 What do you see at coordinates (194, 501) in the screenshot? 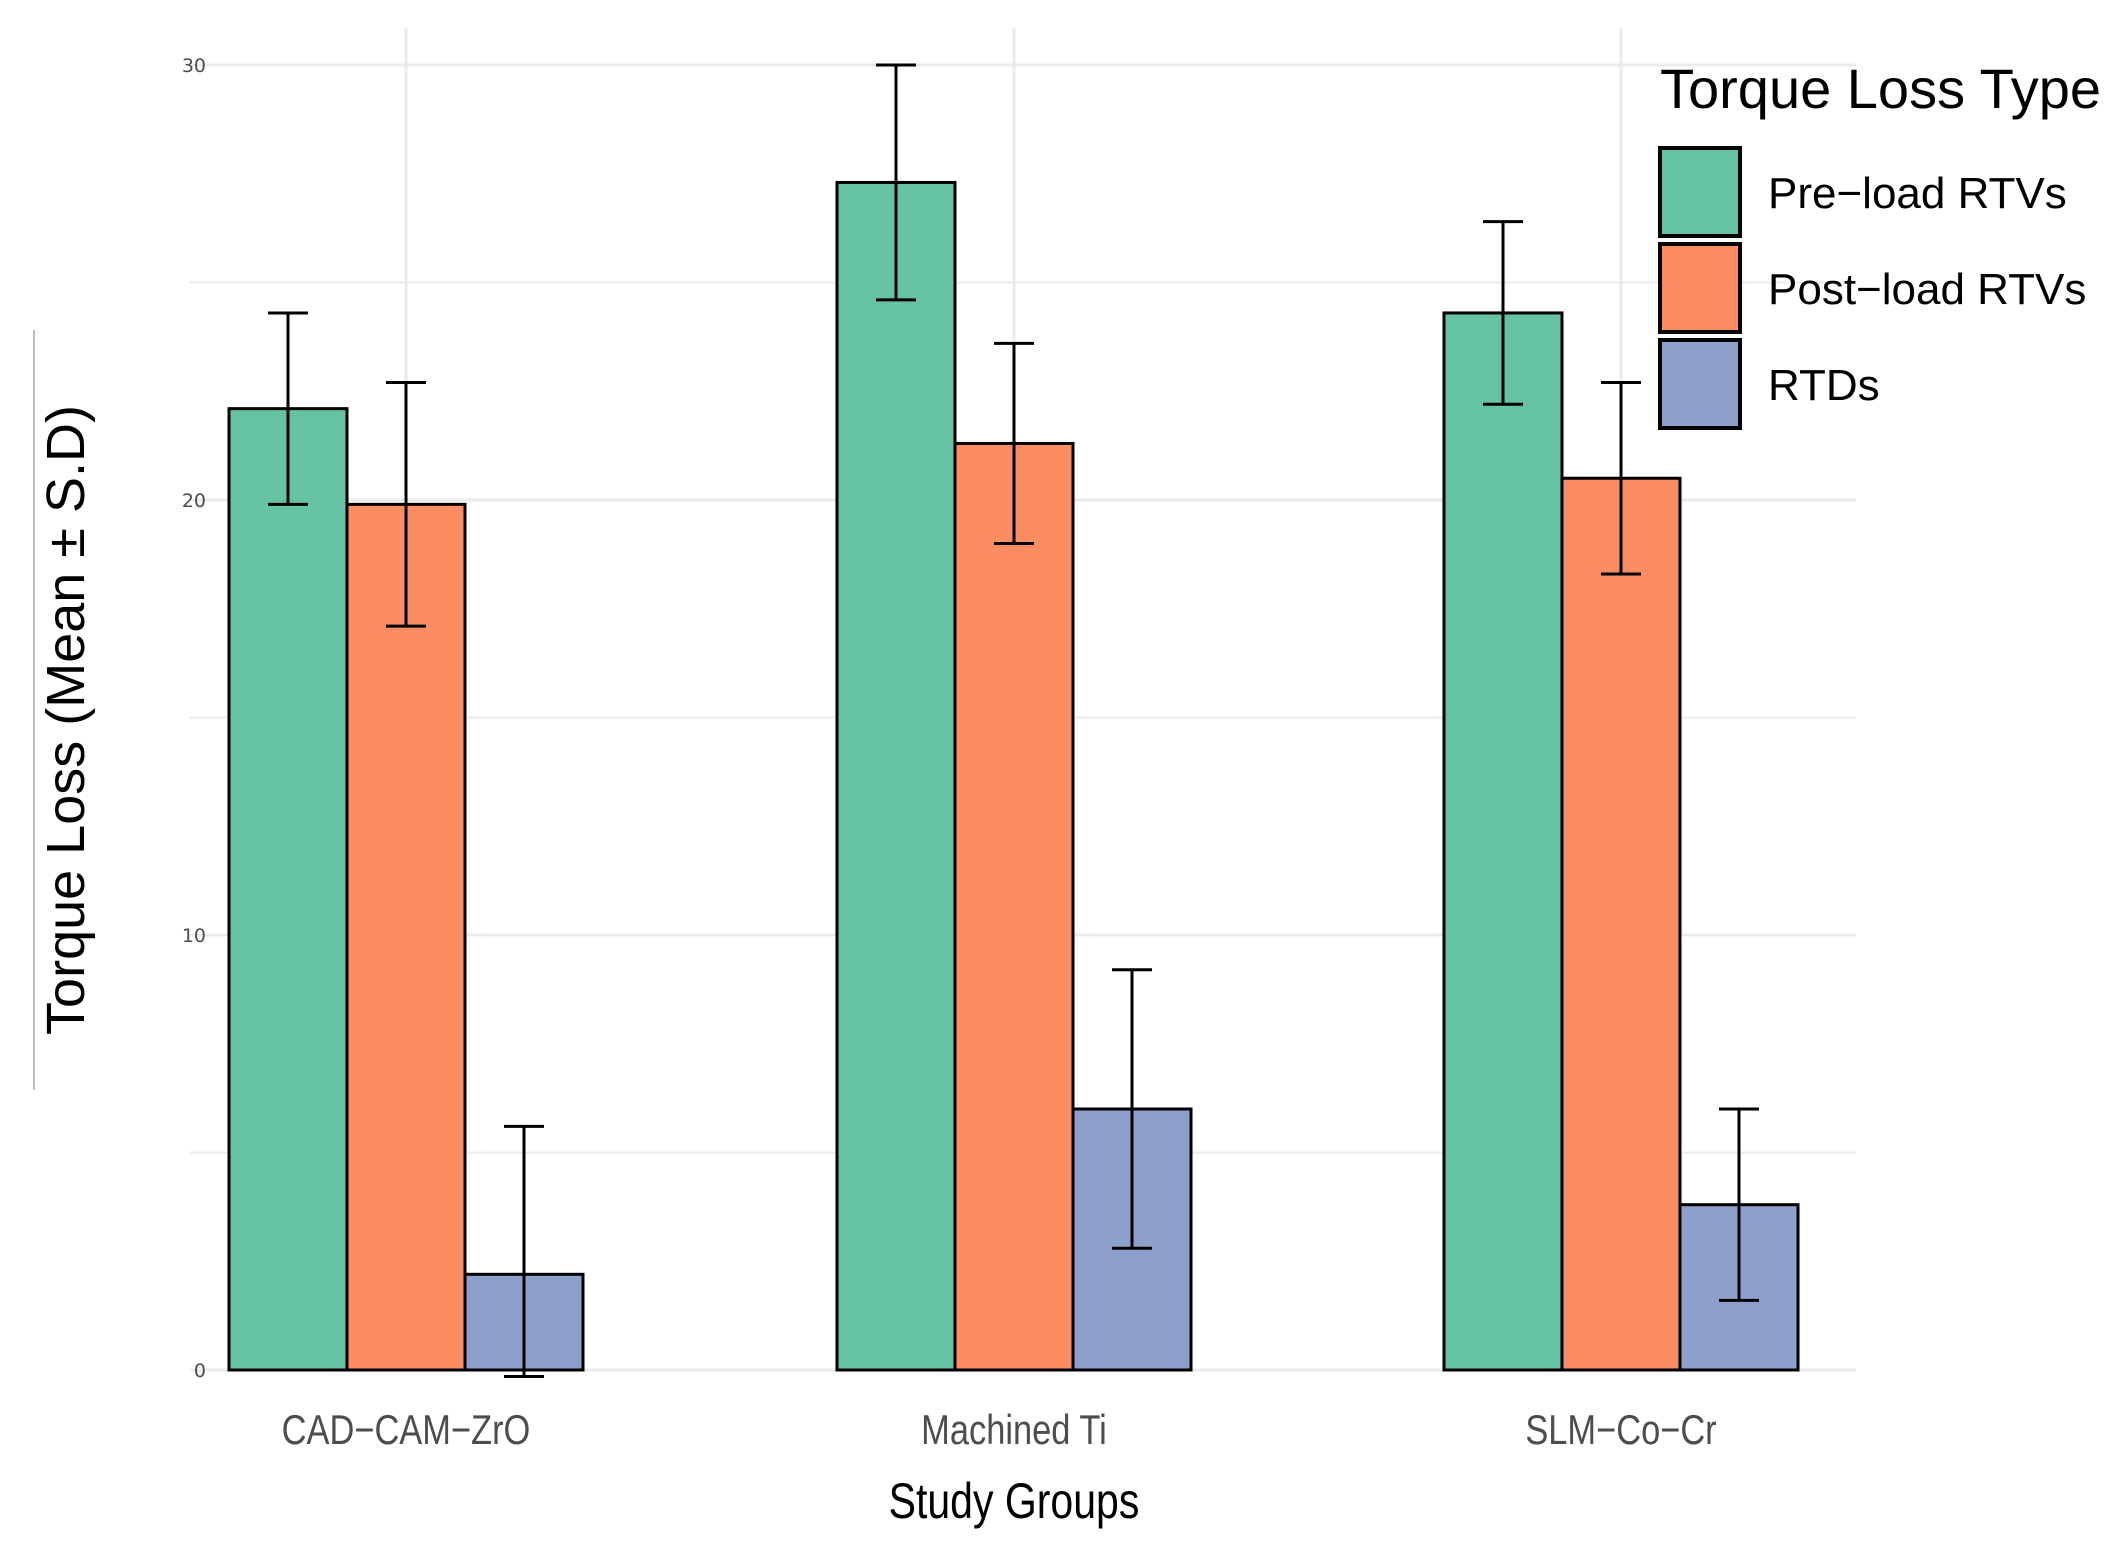
I see `y-tick-label: 20` at bounding box center [194, 501].